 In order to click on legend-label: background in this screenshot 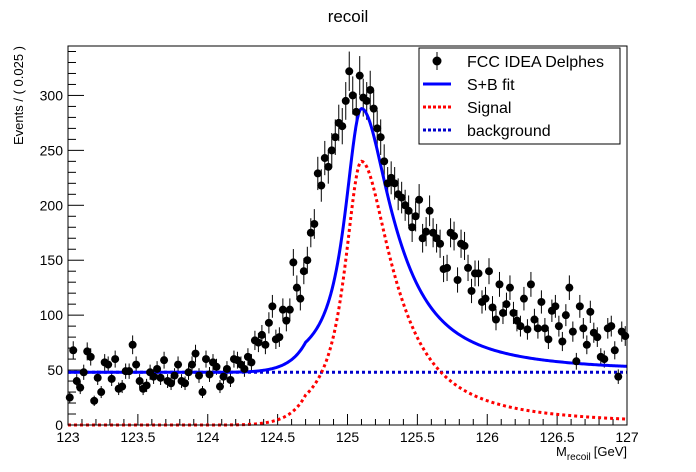, I will do `click(509, 131)`.